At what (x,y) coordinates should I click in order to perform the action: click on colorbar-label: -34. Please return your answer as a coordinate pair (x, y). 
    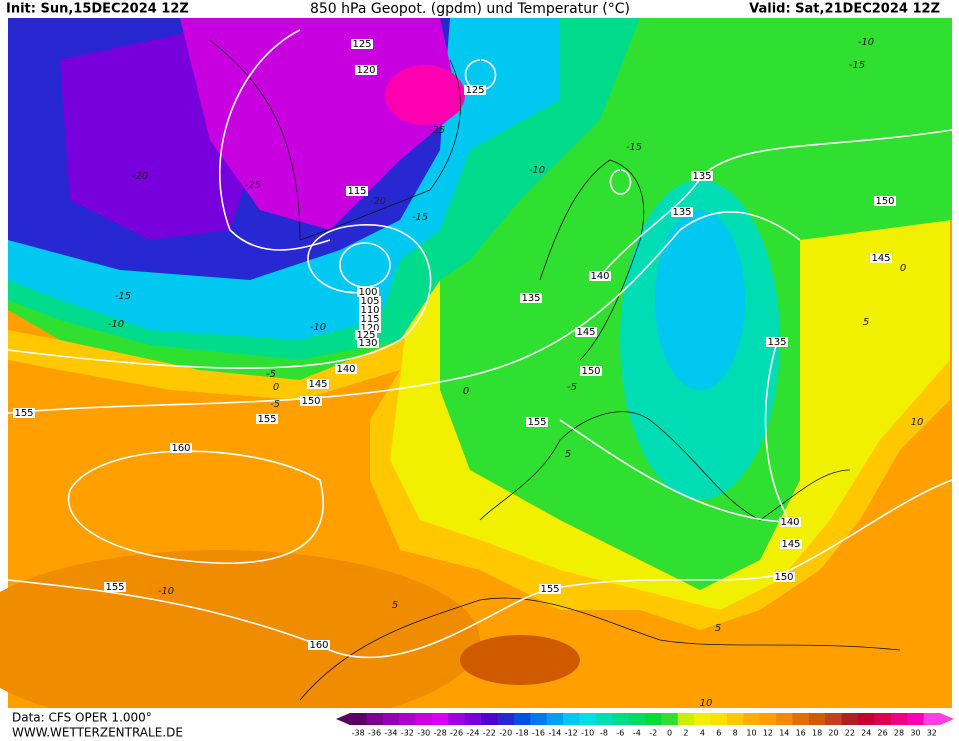
    Looking at the image, I should click on (390, 733).